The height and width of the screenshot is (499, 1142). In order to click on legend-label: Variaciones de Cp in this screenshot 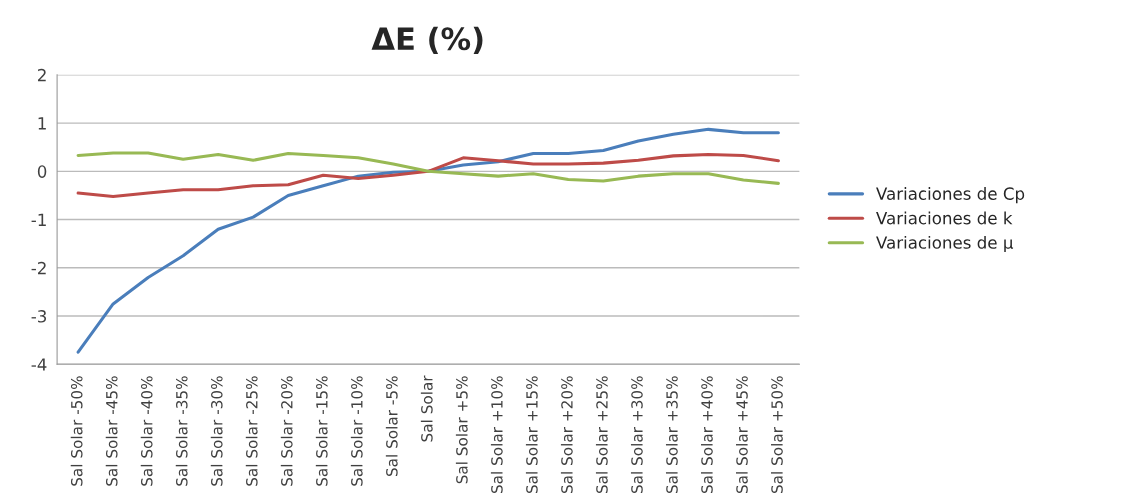, I will do `click(950, 195)`.